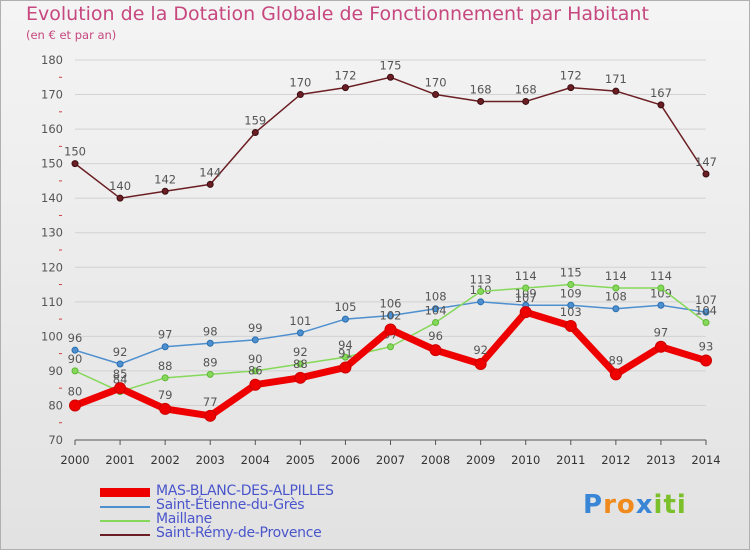 The height and width of the screenshot is (550, 750). I want to click on data-label-saint-etienne-du-gres: 99, so click(255, 328).